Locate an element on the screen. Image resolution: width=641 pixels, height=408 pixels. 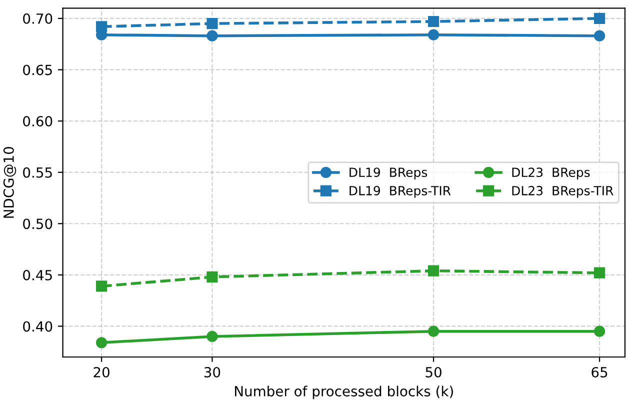
x-tick-label: 65 is located at coordinates (600, 372).